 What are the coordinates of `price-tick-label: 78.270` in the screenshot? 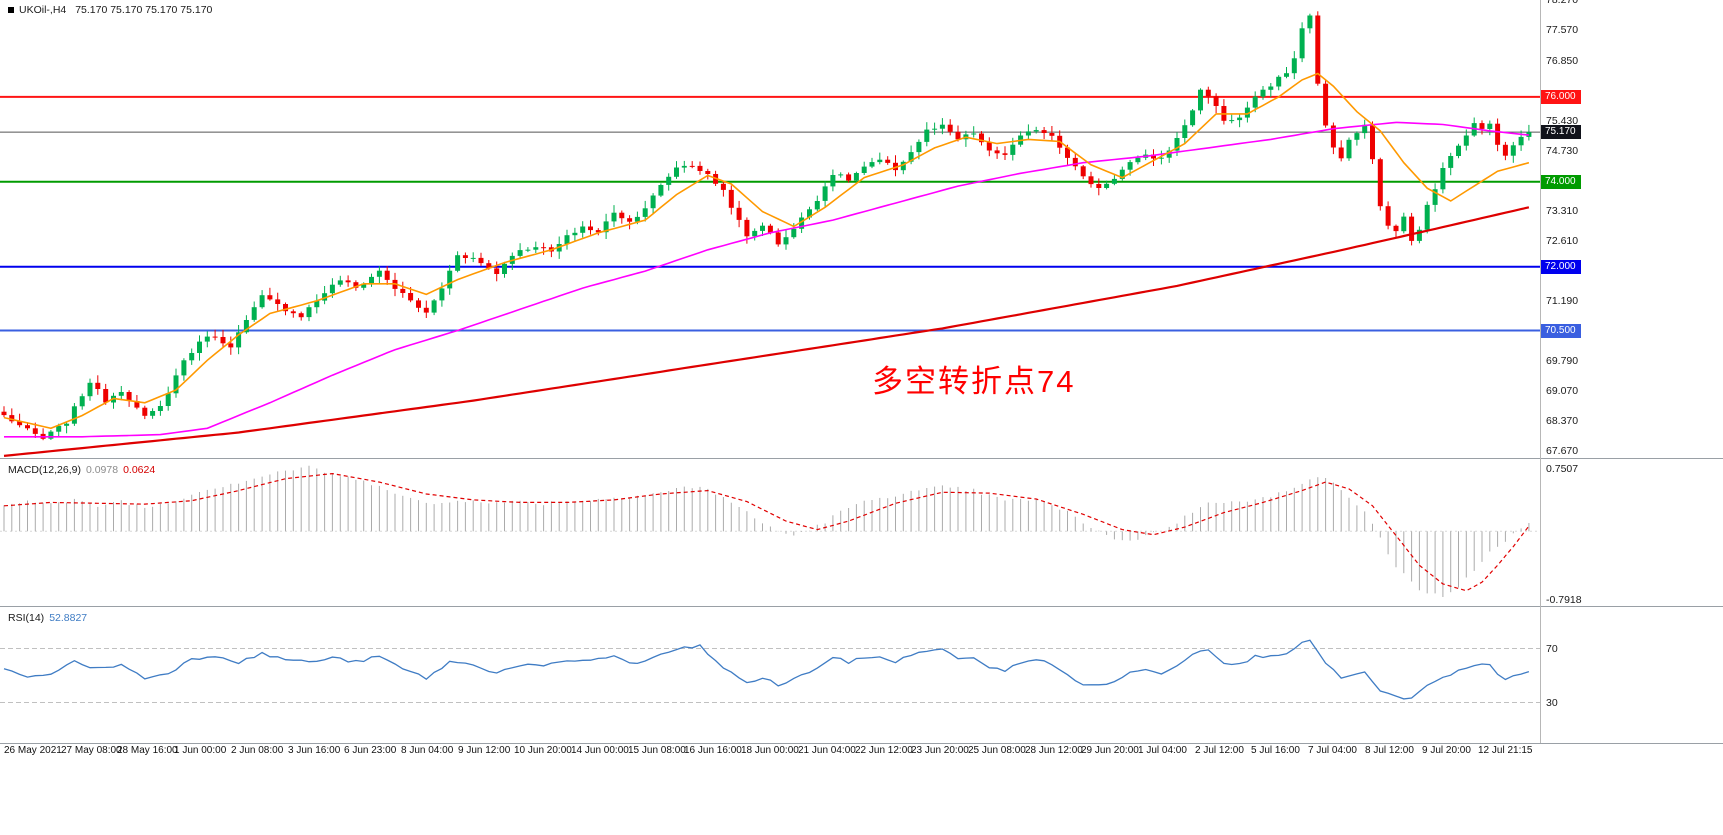 It's located at (1562, 3).